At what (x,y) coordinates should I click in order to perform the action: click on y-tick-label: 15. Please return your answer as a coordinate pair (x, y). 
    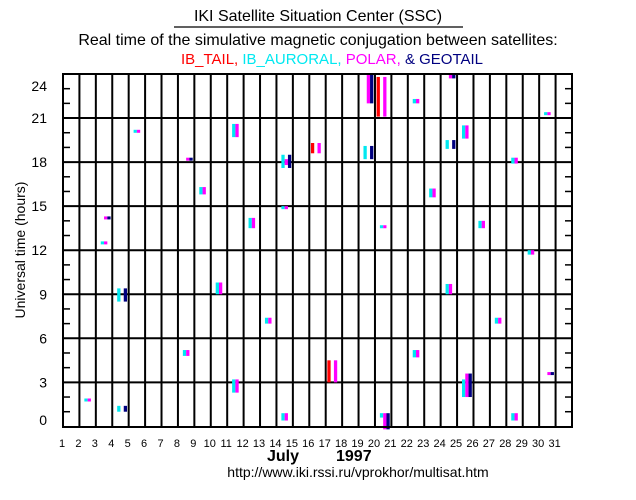
    Looking at the image, I should click on (39, 206).